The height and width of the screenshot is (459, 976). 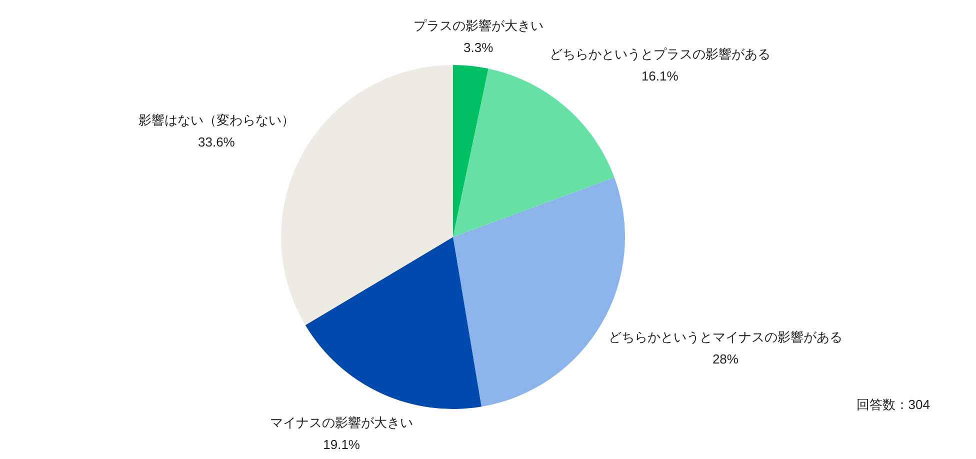 What do you see at coordinates (893, 404) in the screenshot?
I see `annotation: 回答数：304` at bounding box center [893, 404].